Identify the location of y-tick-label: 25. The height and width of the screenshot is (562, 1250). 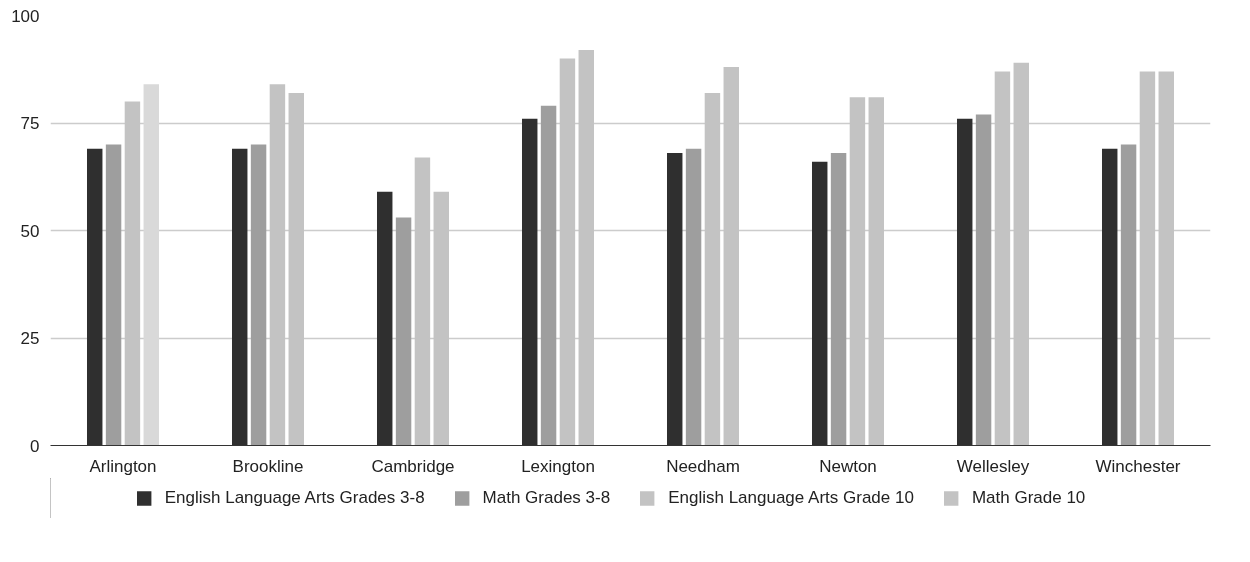
(30, 338).